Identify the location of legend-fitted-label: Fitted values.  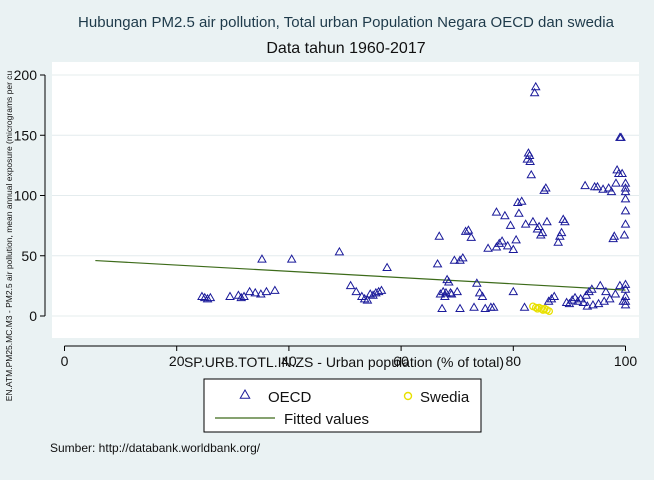
(326, 419).